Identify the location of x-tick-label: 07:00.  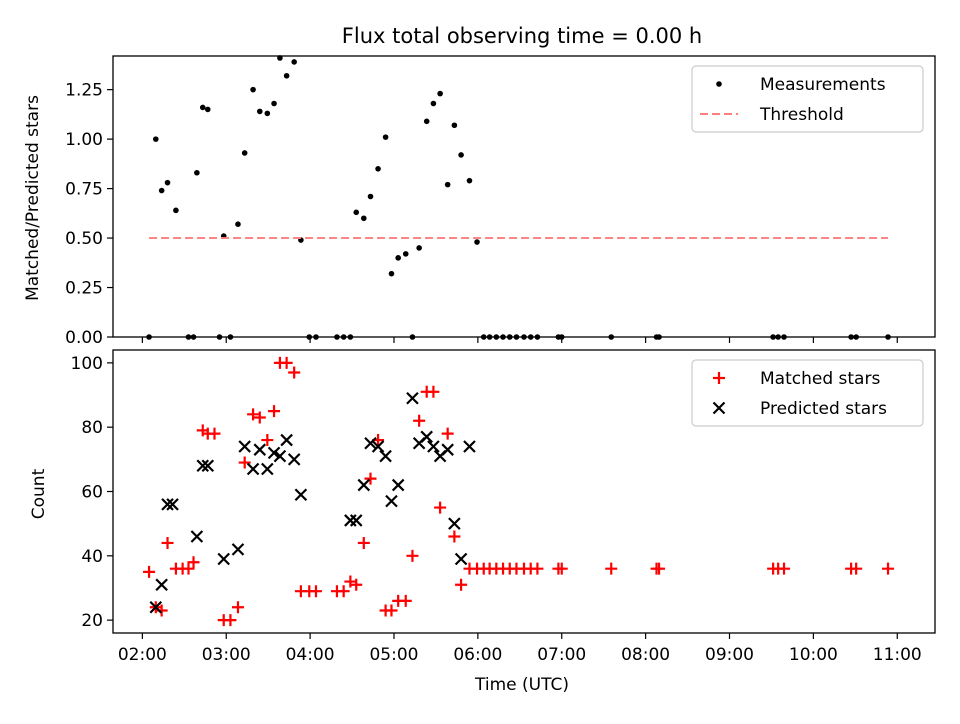
(561, 655).